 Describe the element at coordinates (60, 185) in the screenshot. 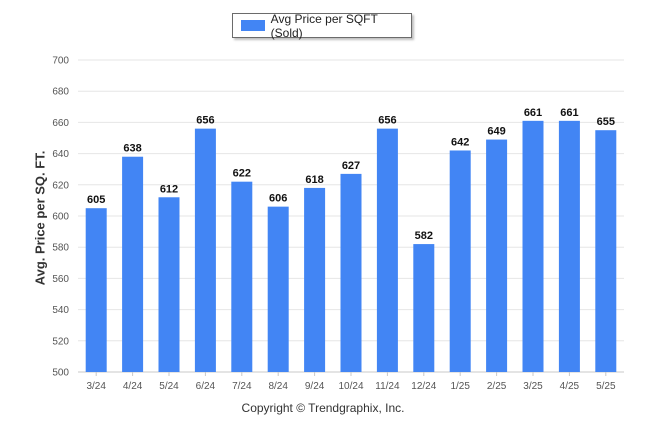

I see `y-tick-label: 620` at that location.